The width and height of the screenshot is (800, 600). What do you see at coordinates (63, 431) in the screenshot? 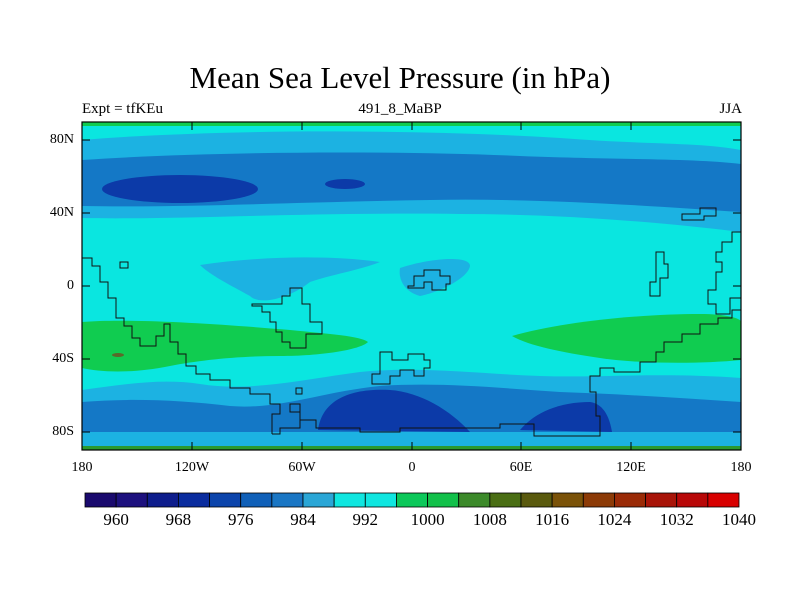
I see `lat-label-80s: 80S` at bounding box center [63, 431].